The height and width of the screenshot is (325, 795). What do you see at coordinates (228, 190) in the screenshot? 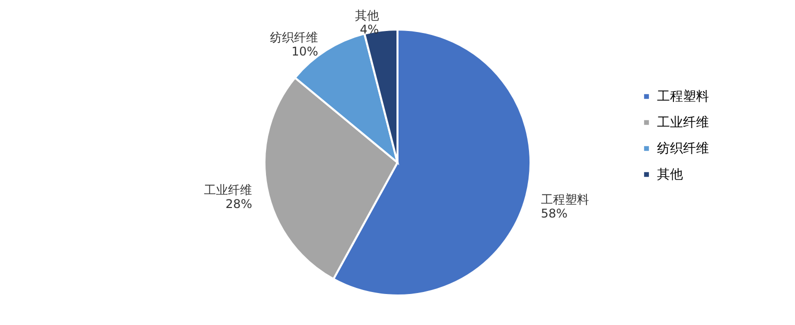
I see `slice-label: 工业纤维` at bounding box center [228, 190].